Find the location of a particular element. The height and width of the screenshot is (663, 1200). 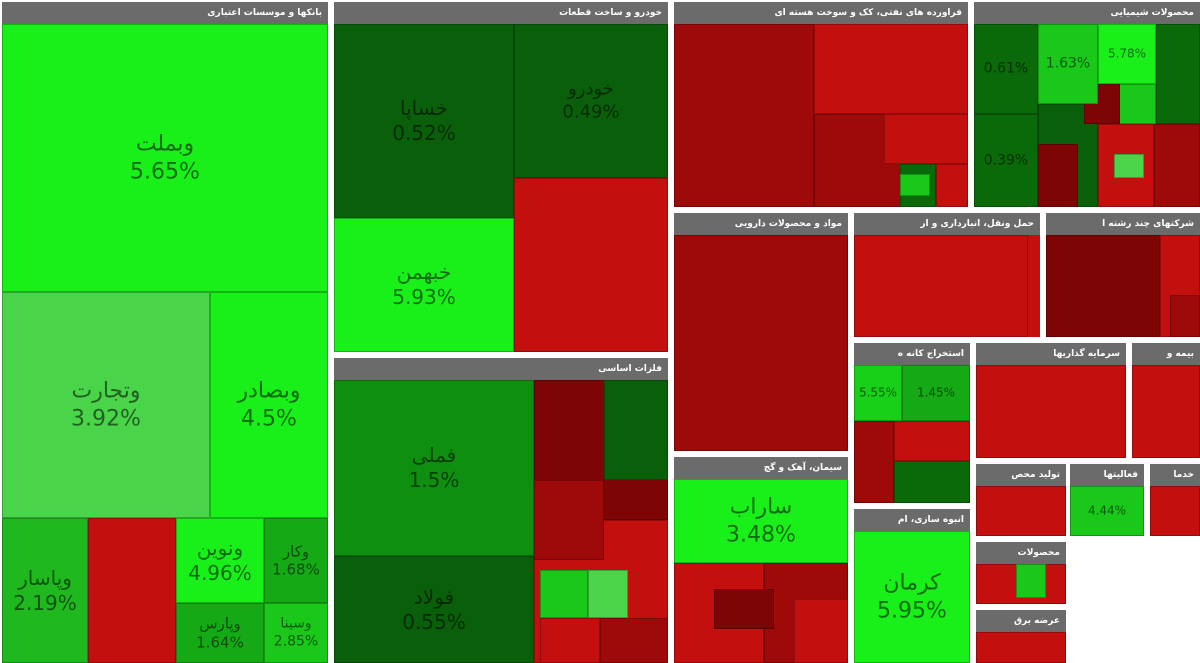

stock-tile: فولاد 0.55% is located at coordinates (434, 609).